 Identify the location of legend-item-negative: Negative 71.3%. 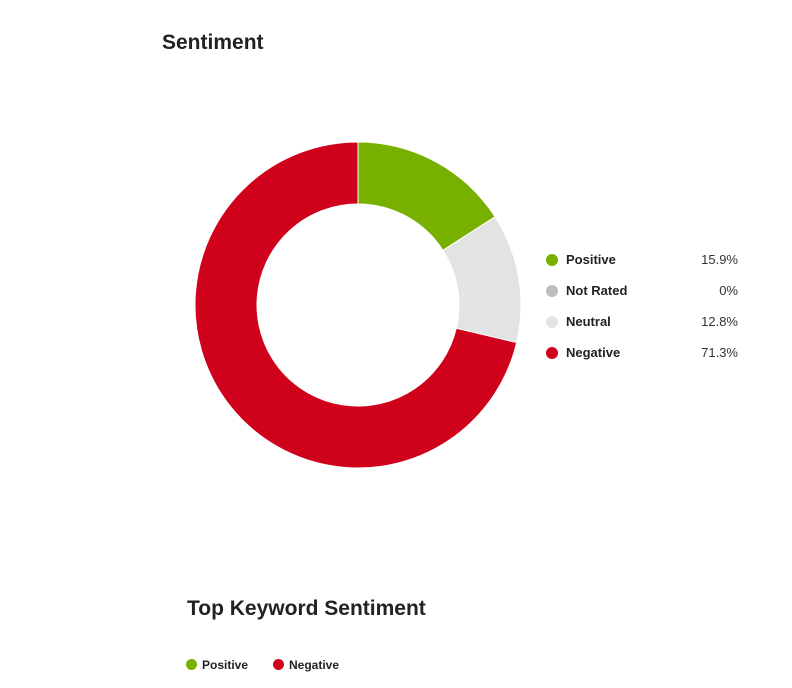
(642, 357).